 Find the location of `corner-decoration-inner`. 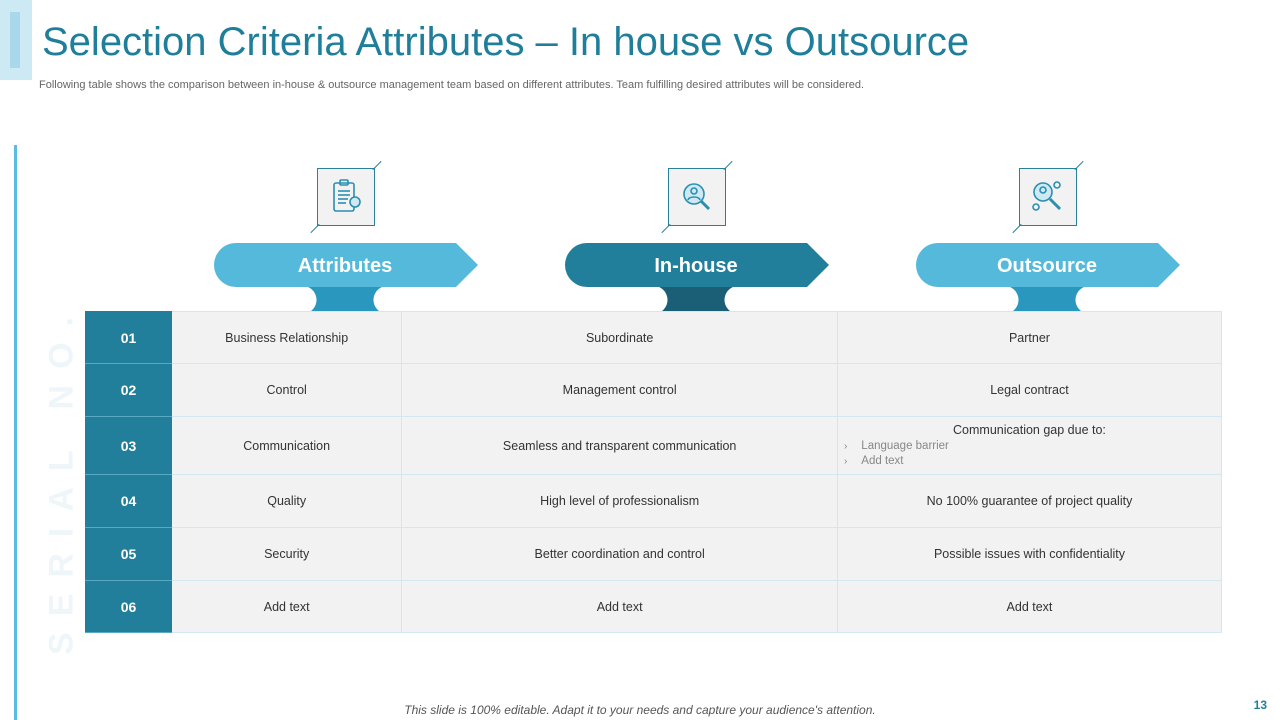

corner-decoration-inner is located at coordinates (15, 40).